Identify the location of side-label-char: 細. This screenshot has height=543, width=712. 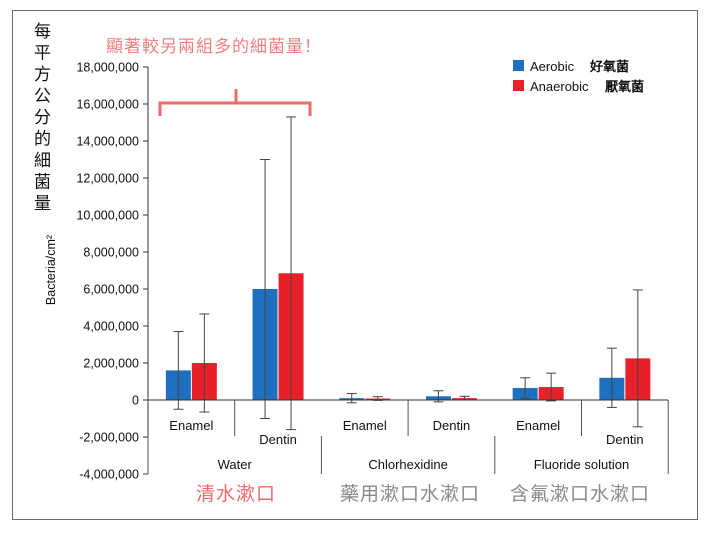
(42, 161).